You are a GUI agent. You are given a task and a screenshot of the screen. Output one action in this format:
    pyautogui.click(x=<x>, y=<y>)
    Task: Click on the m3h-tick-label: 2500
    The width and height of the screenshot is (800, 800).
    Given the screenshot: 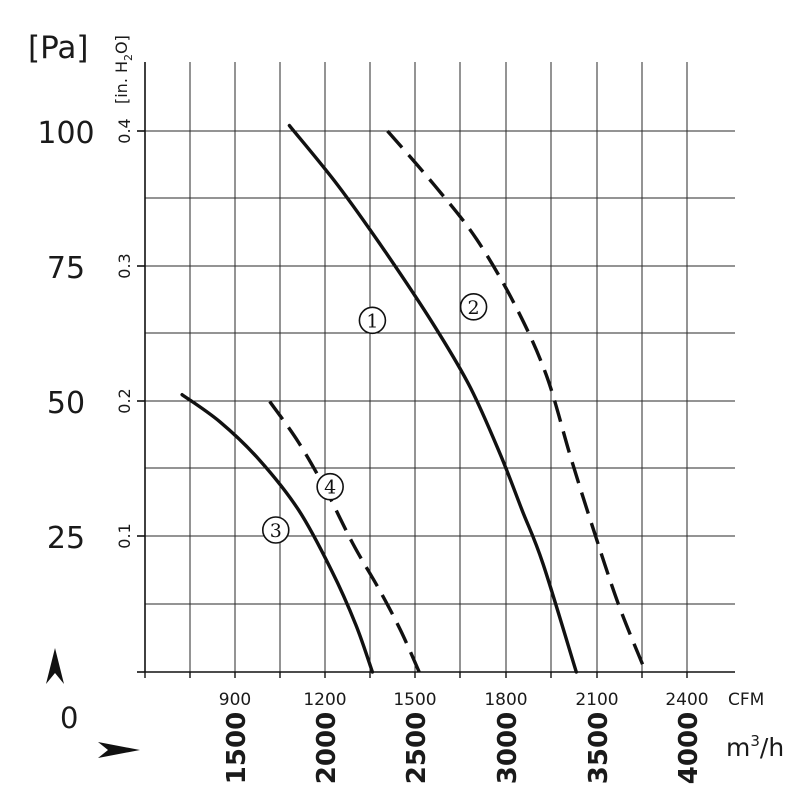 What is the action you would take?
    pyautogui.click(x=417, y=748)
    